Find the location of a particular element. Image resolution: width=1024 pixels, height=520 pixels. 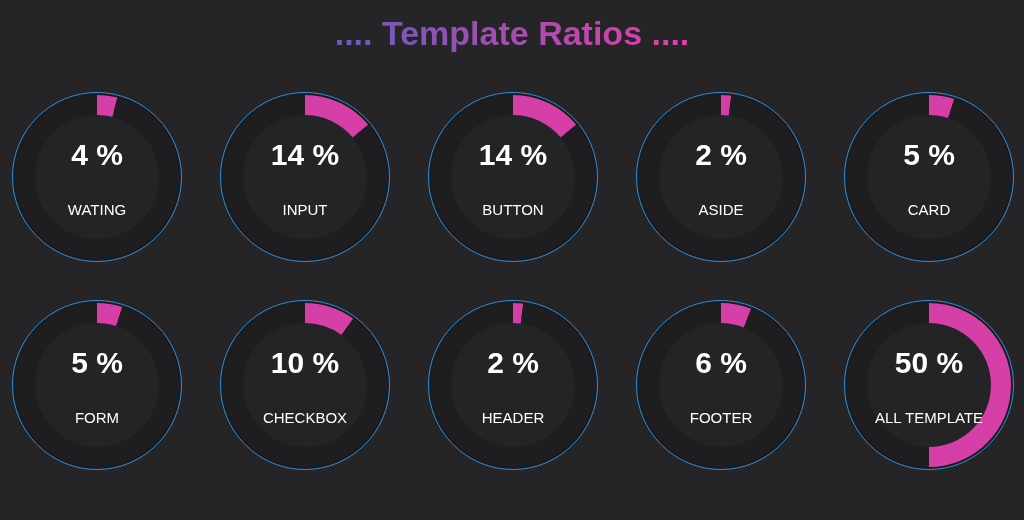

text: CHECKBOX is located at coordinates (305, 418).